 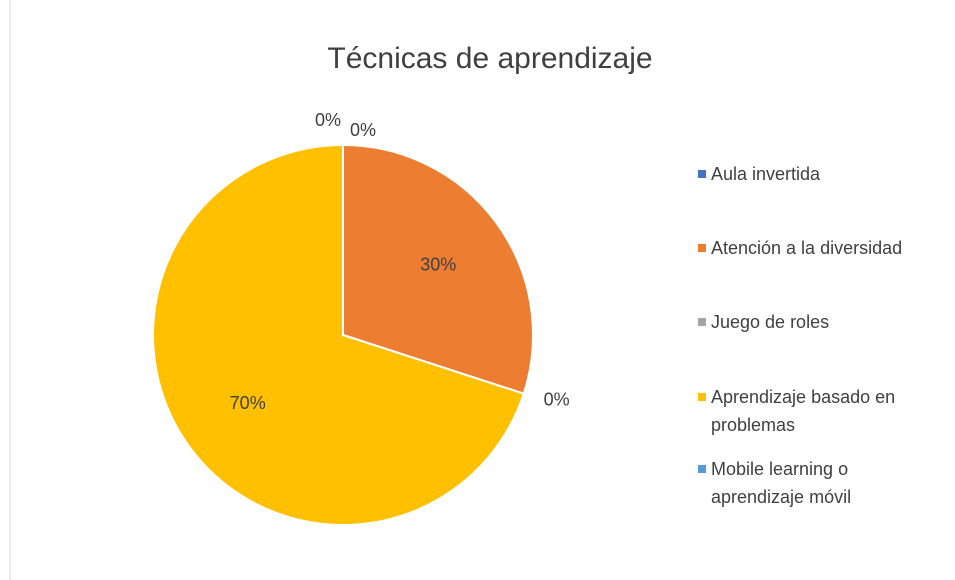 What do you see at coordinates (489, 58) in the screenshot?
I see `chart-title: Técnicas de aprendizaje` at bounding box center [489, 58].